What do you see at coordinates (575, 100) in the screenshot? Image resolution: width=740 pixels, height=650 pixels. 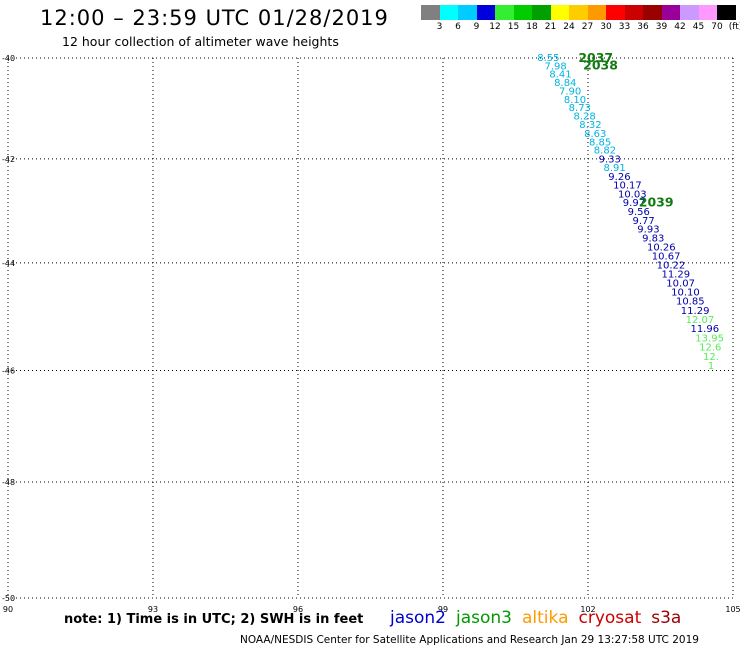 I see `wave-height-label: 8.10` at bounding box center [575, 100].